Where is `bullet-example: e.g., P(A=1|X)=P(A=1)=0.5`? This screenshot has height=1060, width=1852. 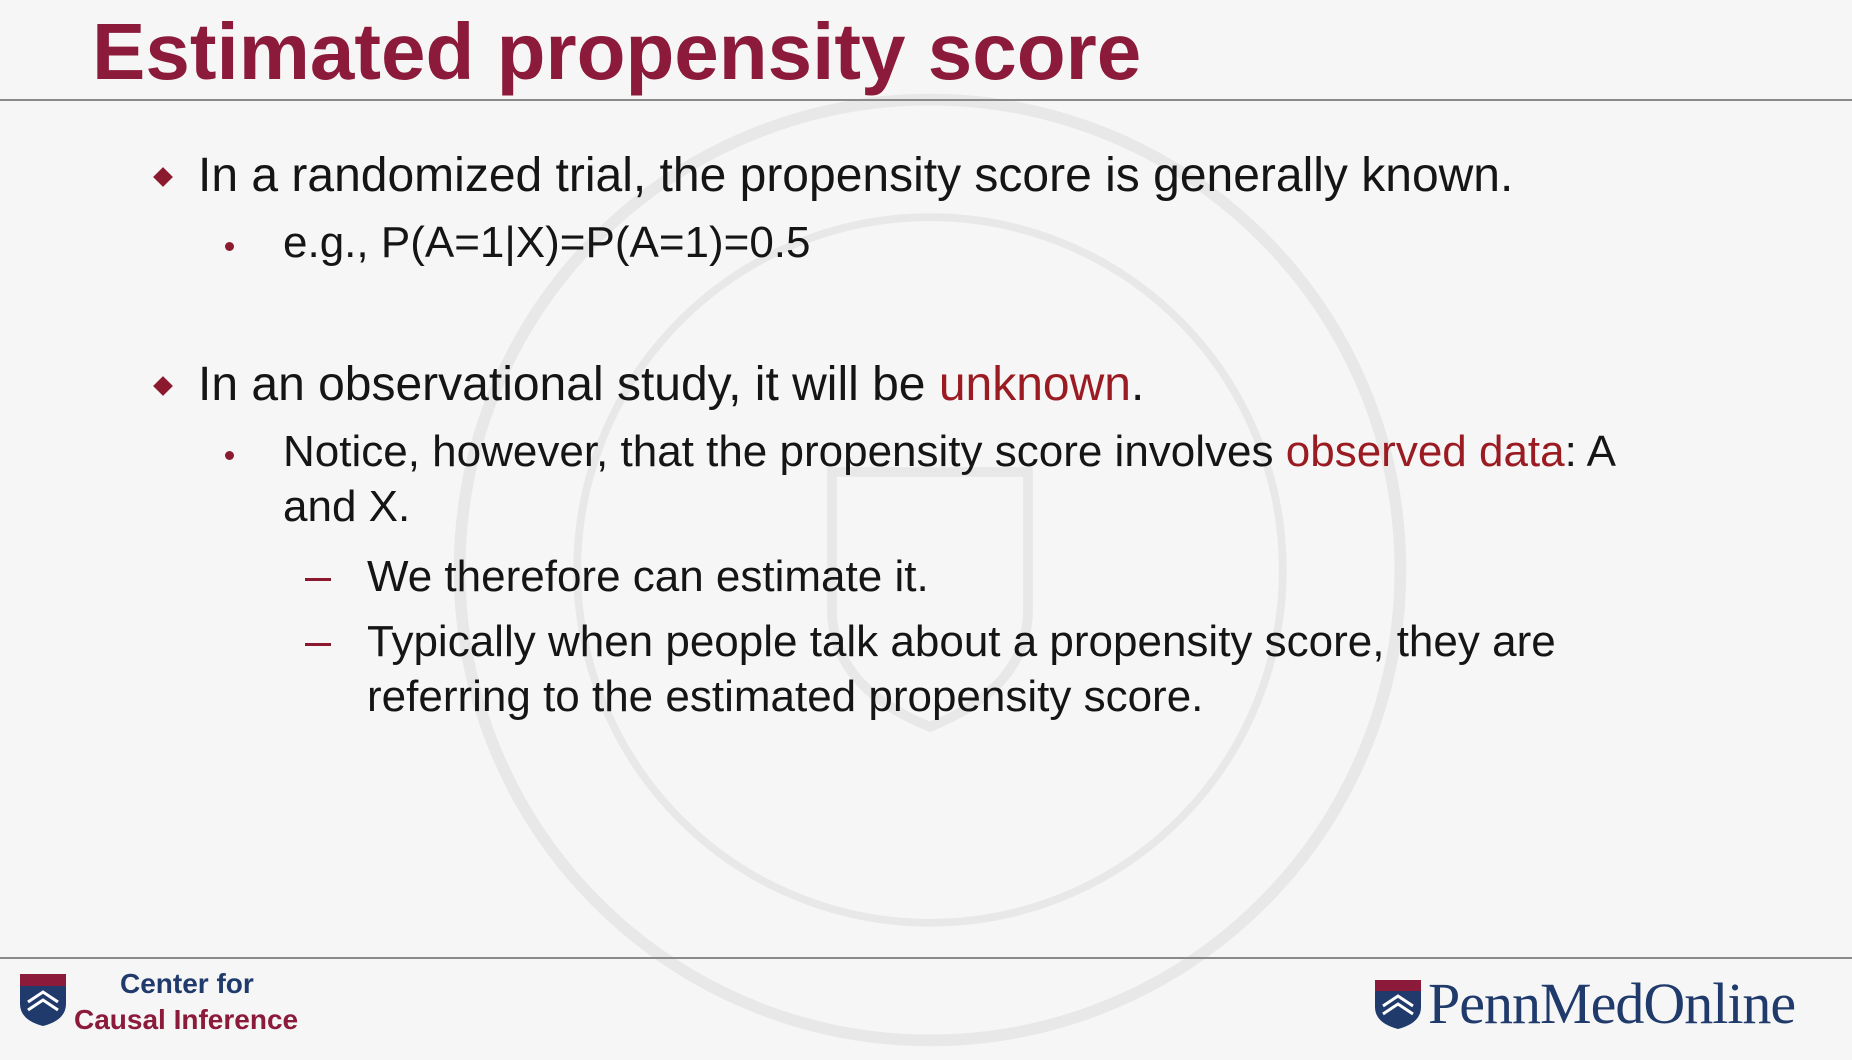
bullet-example: e.g., P(A=1|X)=P(A=1)=0.5 is located at coordinates (547, 242).